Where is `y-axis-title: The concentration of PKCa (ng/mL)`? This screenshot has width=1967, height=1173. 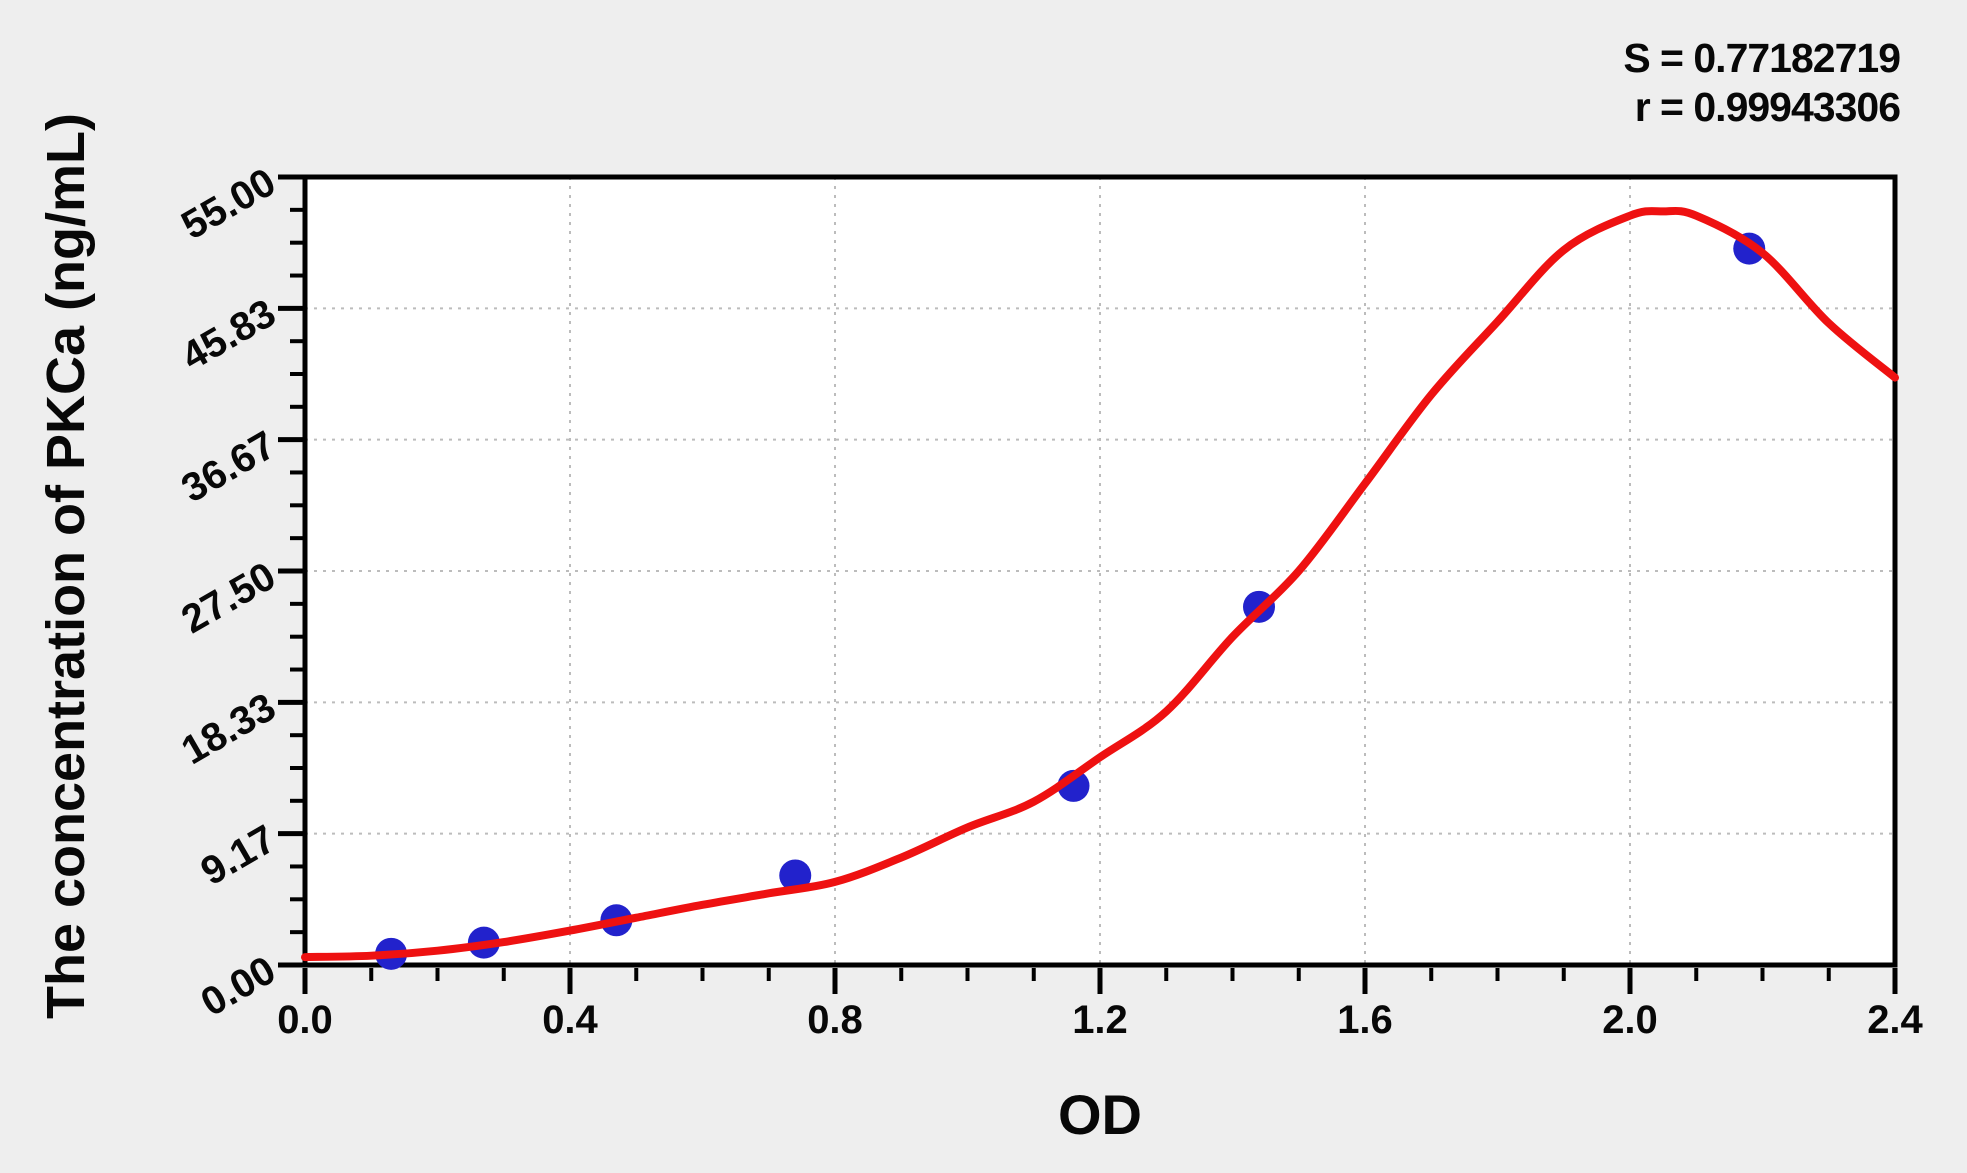 y-axis-title: The concentration of PKCa (ng/mL) is located at coordinates (66, 565).